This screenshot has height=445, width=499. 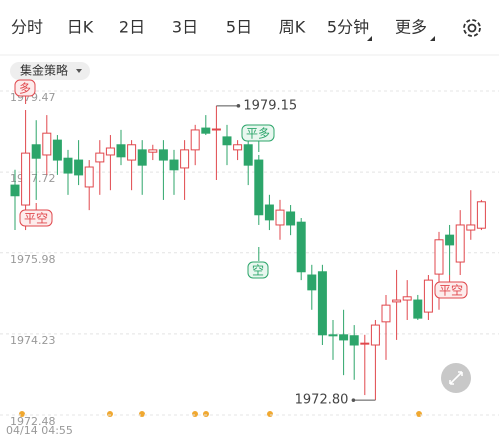 I want to click on dropdown-arrow, so click(x=79, y=71).